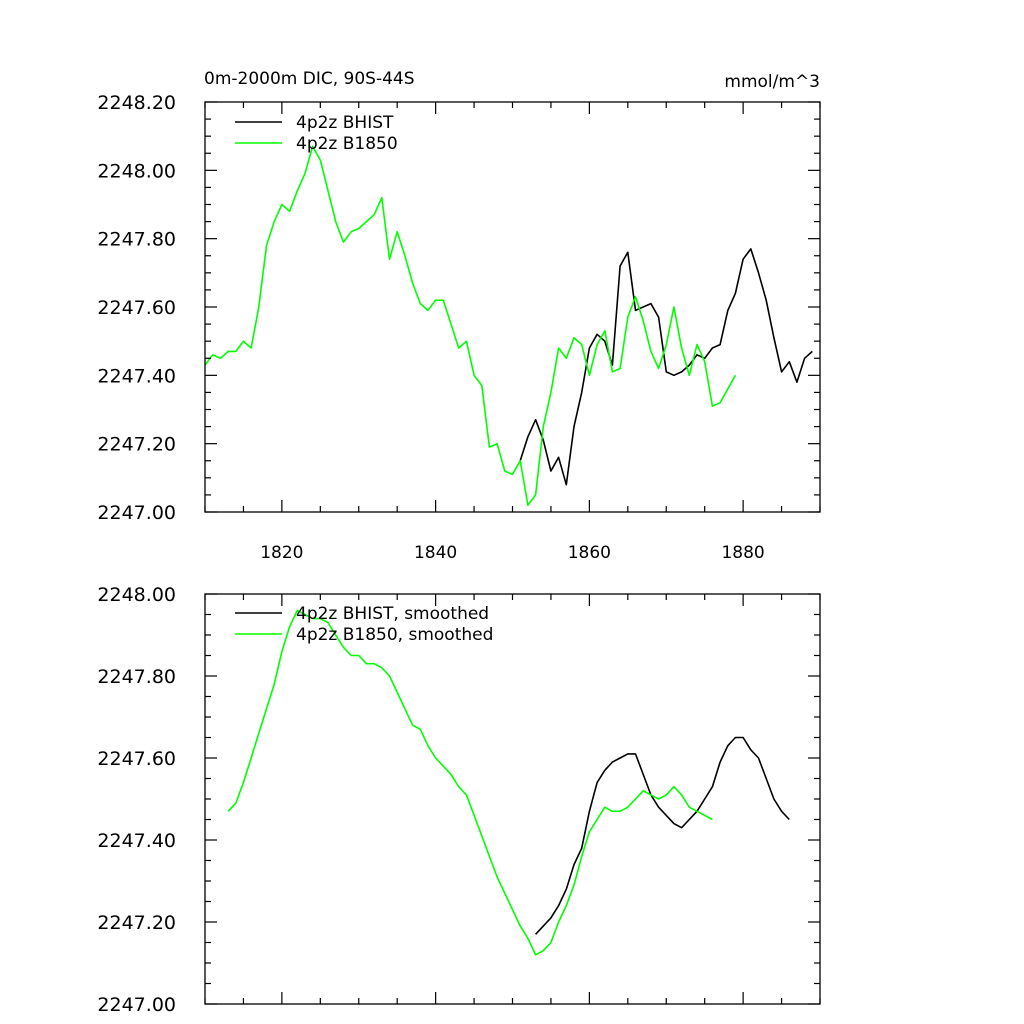  What do you see at coordinates (589, 553) in the screenshot?
I see `top-panel-x-tick-label: 1860` at bounding box center [589, 553].